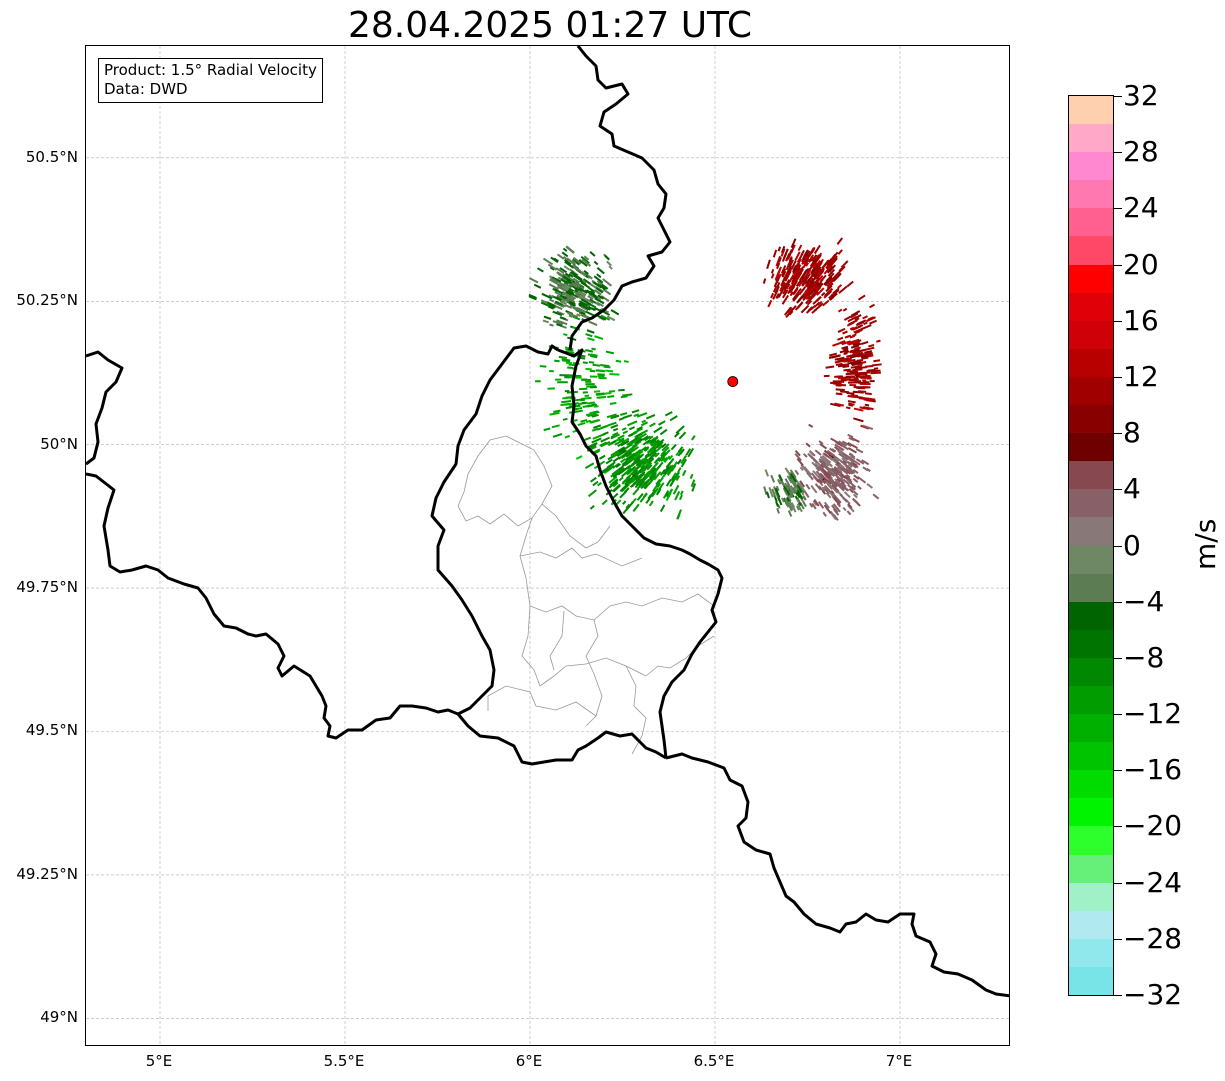 This screenshot has width=1225, height=1081. Describe the element at coordinates (1091, 503) in the screenshot. I see `colorbar-segment` at that location.